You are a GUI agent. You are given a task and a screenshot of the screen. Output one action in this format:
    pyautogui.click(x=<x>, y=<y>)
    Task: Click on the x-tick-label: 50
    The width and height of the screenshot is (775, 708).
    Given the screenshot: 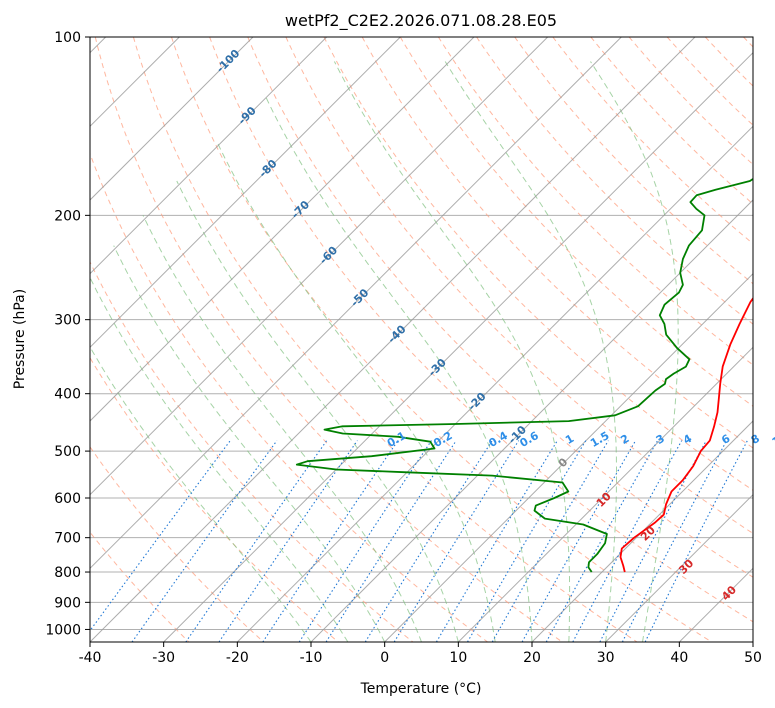 What is the action you would take?
    pyautogui.click(x=753, y=658)
    